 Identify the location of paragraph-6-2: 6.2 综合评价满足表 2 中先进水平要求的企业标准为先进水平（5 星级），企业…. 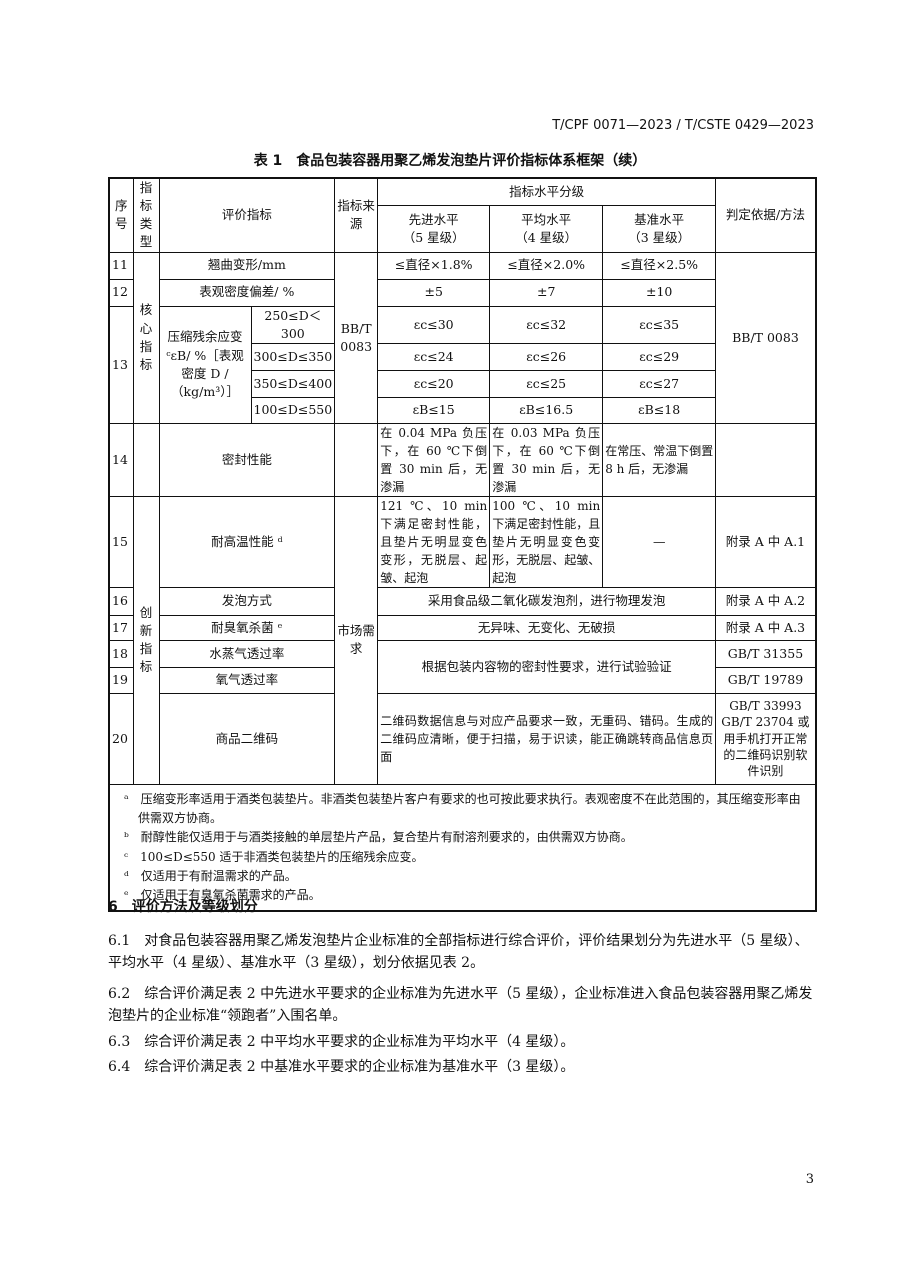
(460, 1005).